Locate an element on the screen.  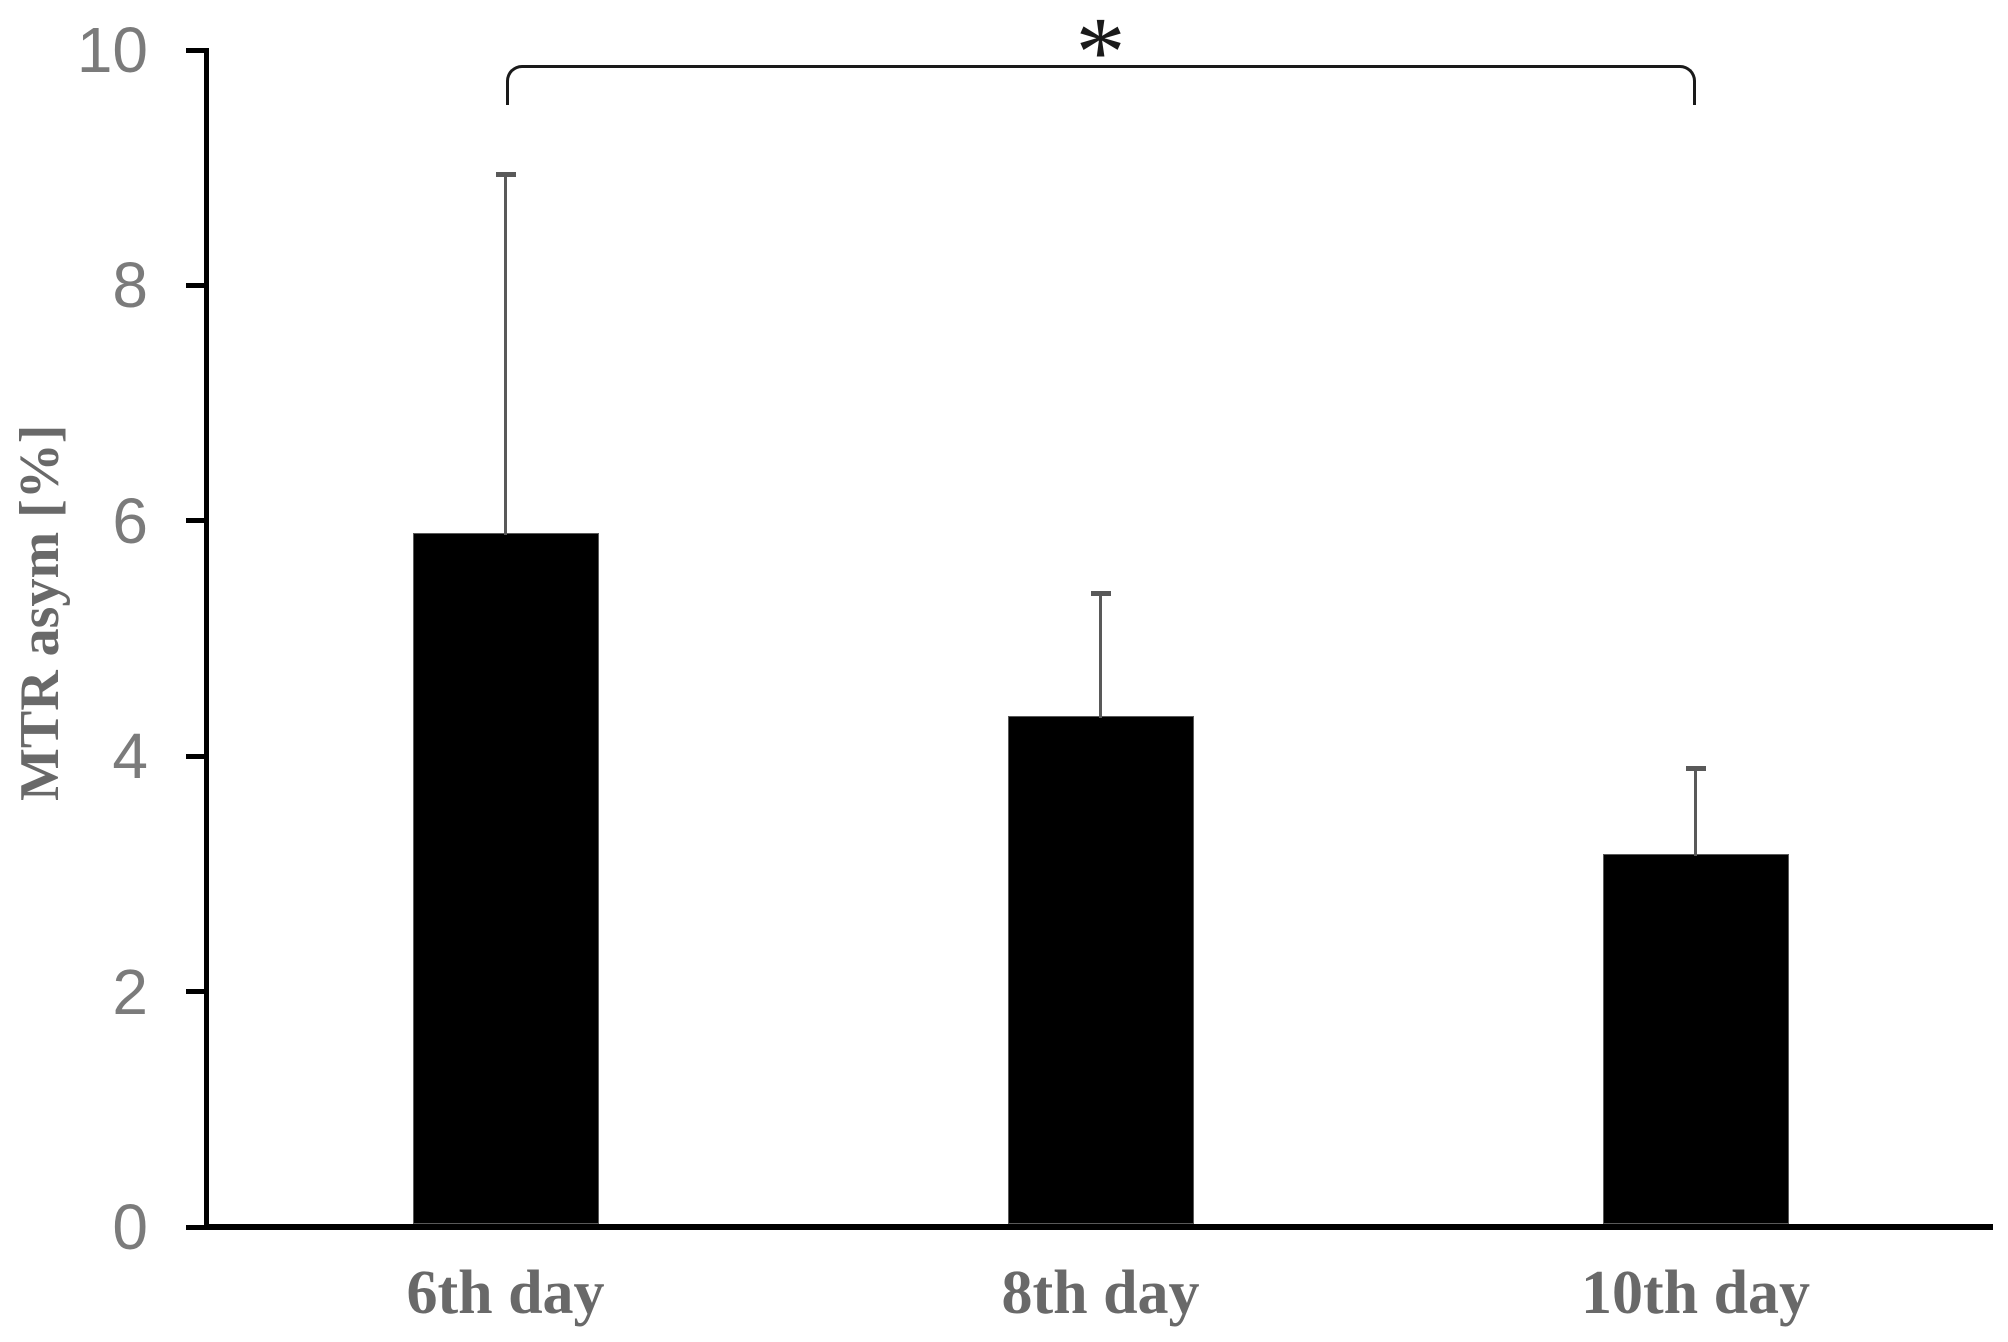
y-axis-tick-label-8: 8 is located at coordinates (130, 285).